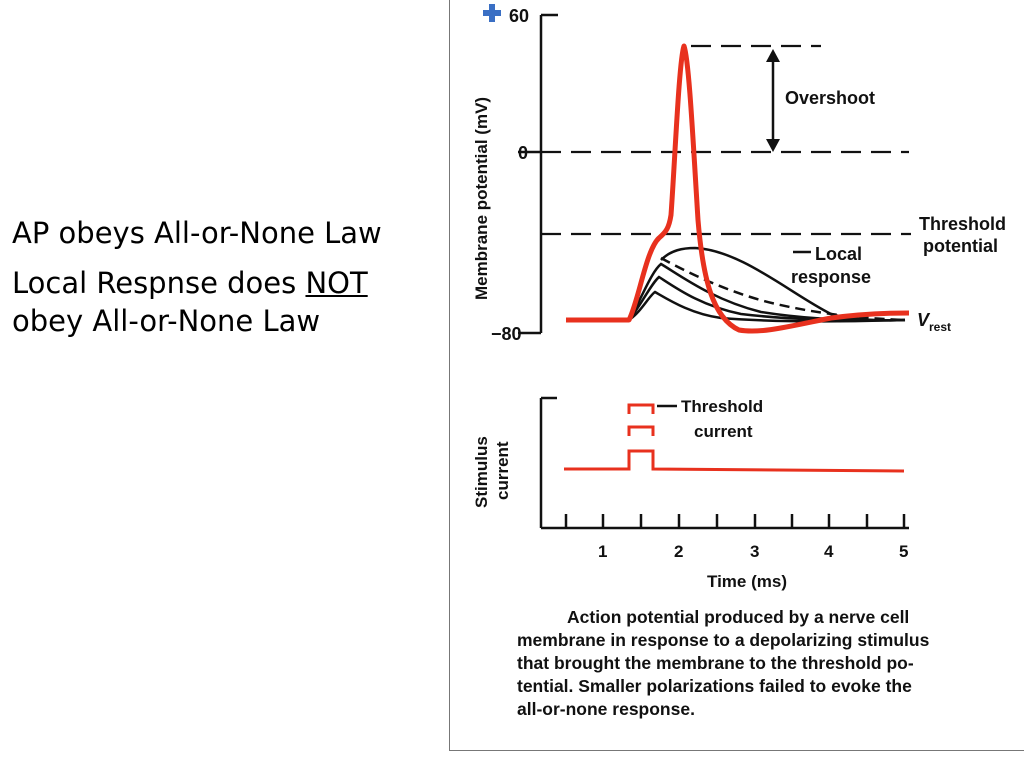 This screenshot has width=1024, height=768. Describe the element at coordinates (492, 13) in the screenshot. I see `plus-icon` at that location.